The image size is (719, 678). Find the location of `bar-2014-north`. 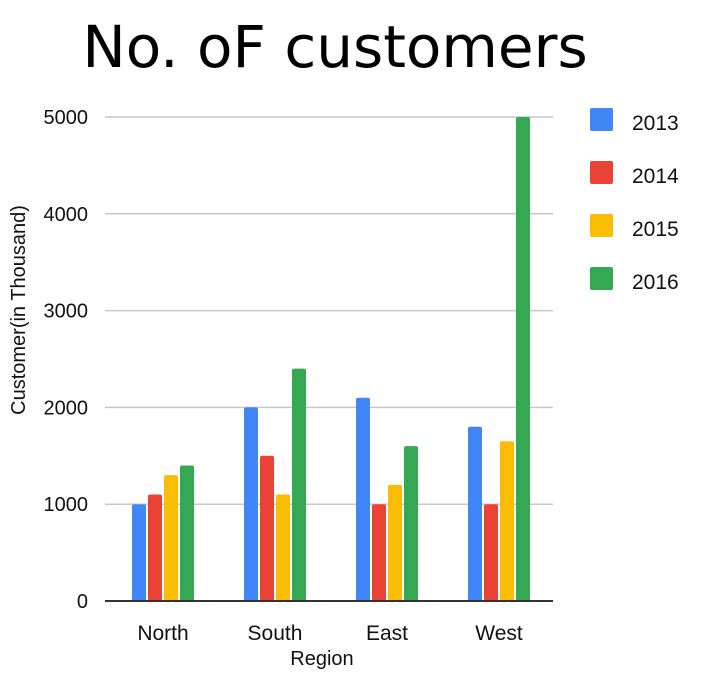

bar-2014-north is located at coordinates (155, 547).